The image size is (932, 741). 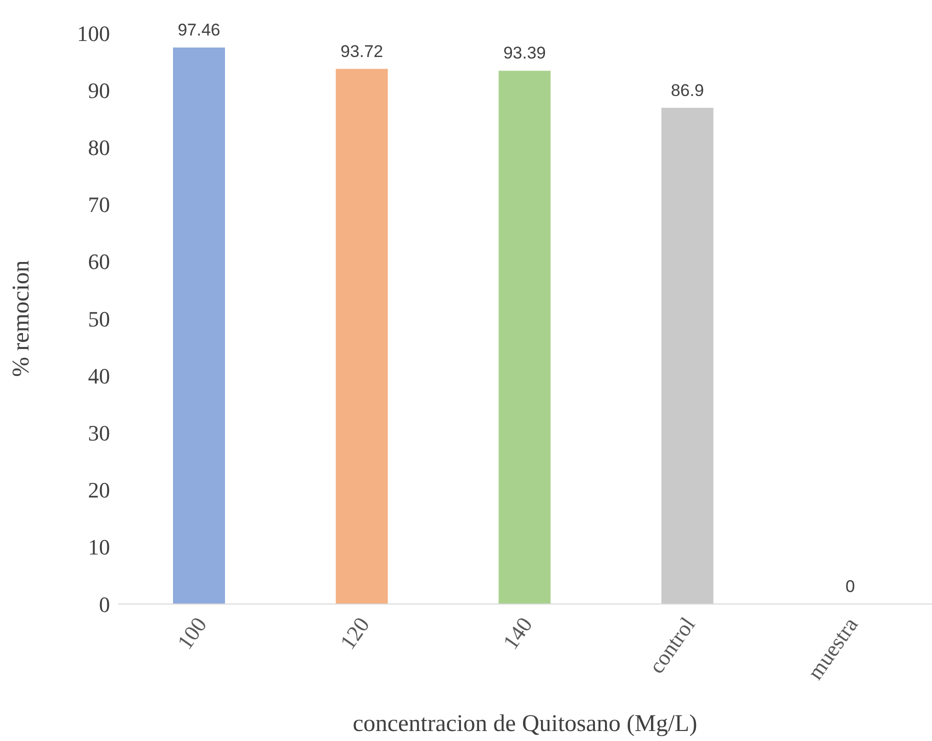 I want to click on data-label: 93.72, so click(x=362, y=51).